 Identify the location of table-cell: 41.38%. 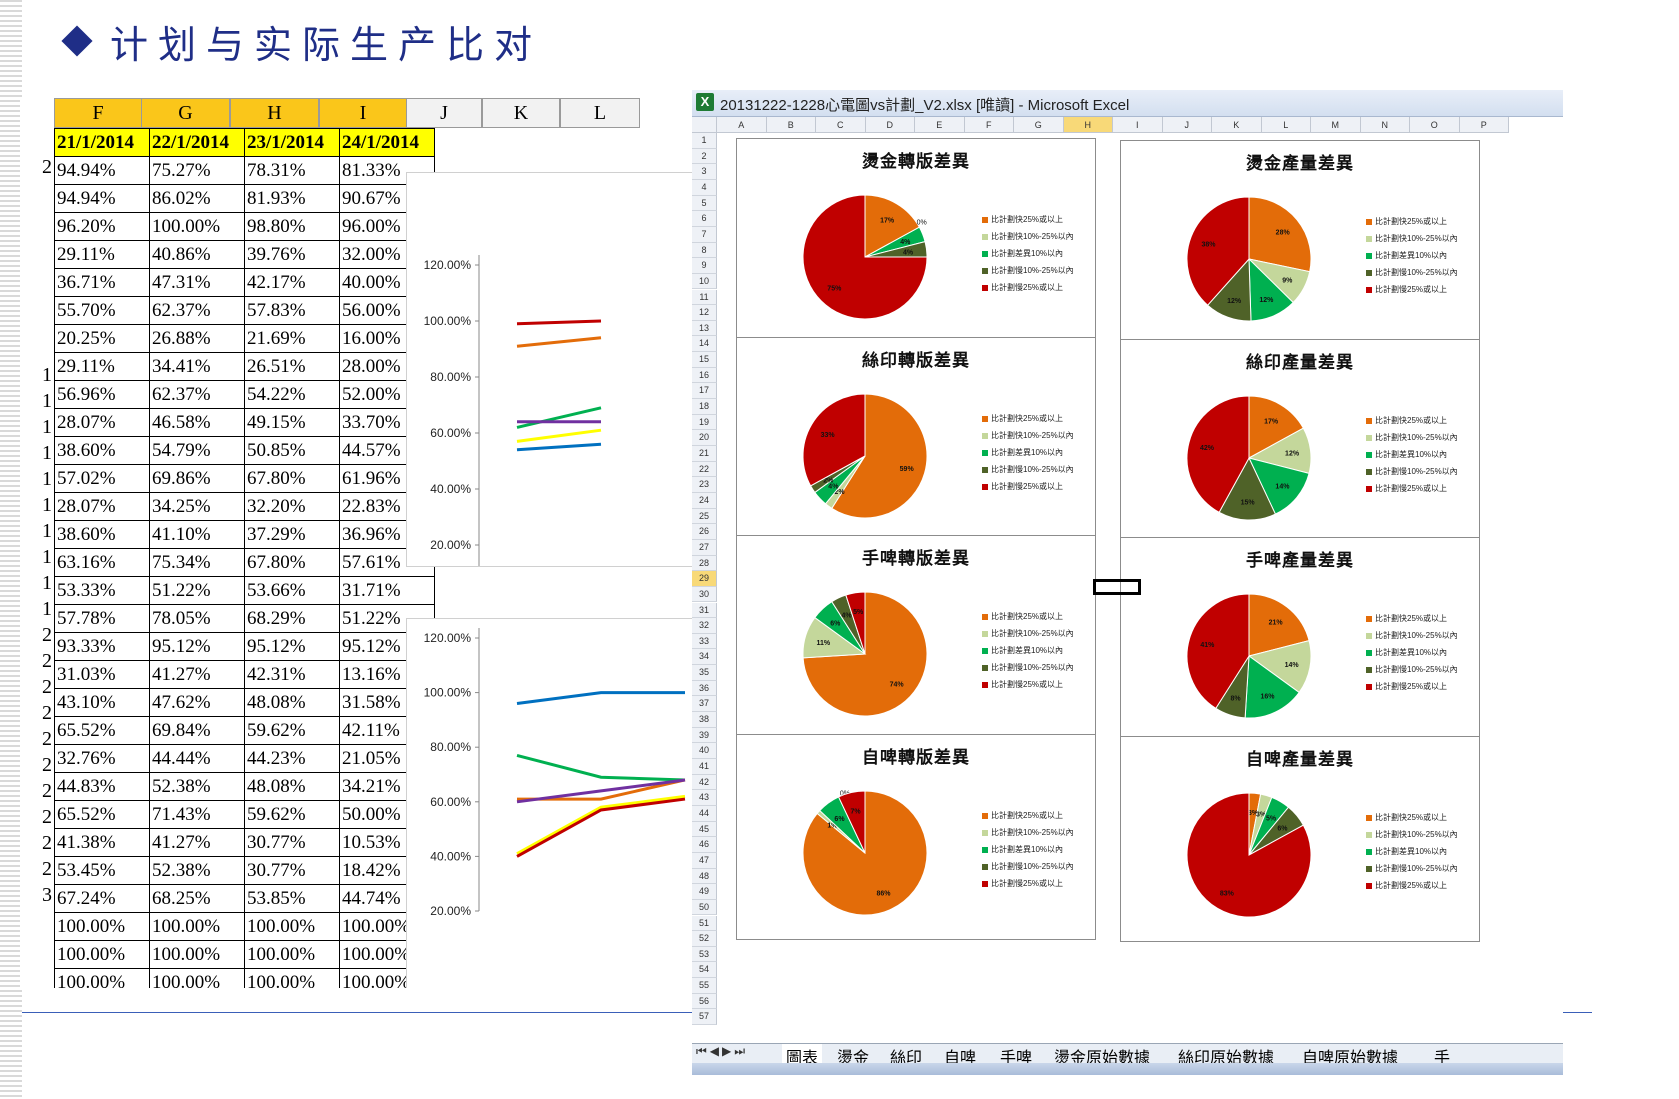
(102, 842).